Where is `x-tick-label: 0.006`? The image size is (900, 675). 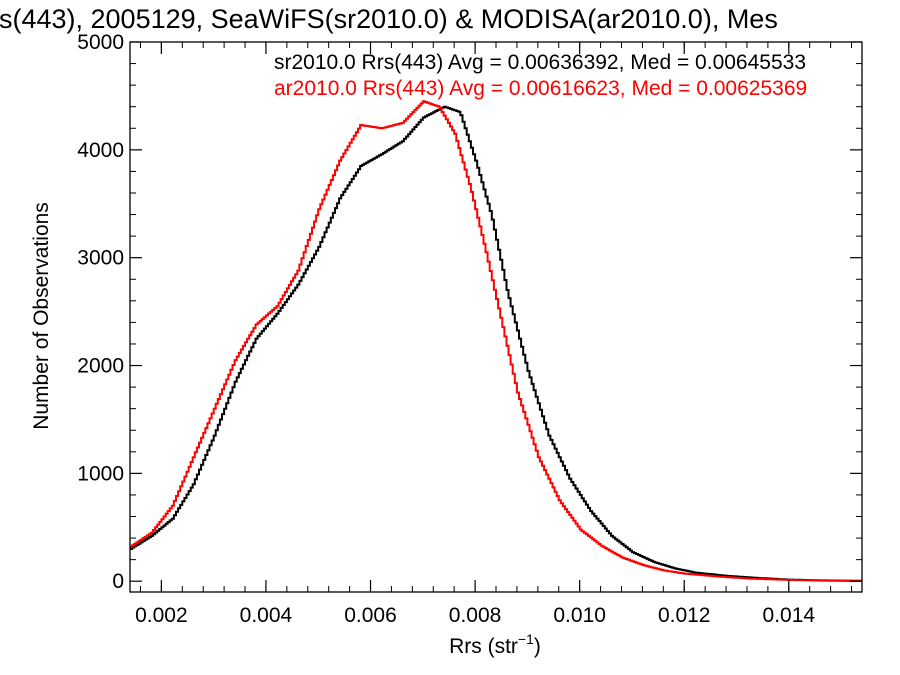 x-tick-label: 0.006 is located at coordinates (370, 615).